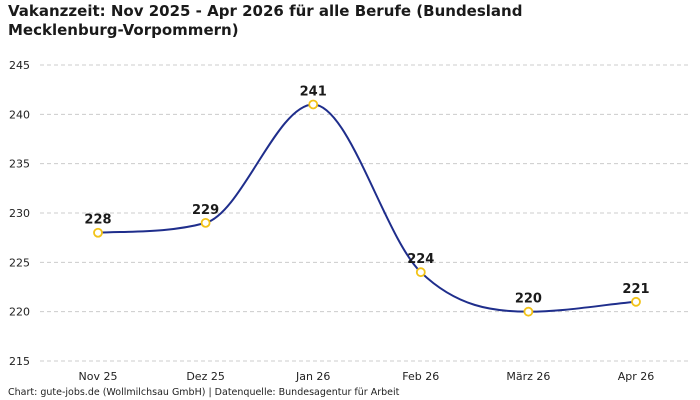  Describe the element at coordinates (635, 289) in the screenshot. I see `data-label: 221` at that location.